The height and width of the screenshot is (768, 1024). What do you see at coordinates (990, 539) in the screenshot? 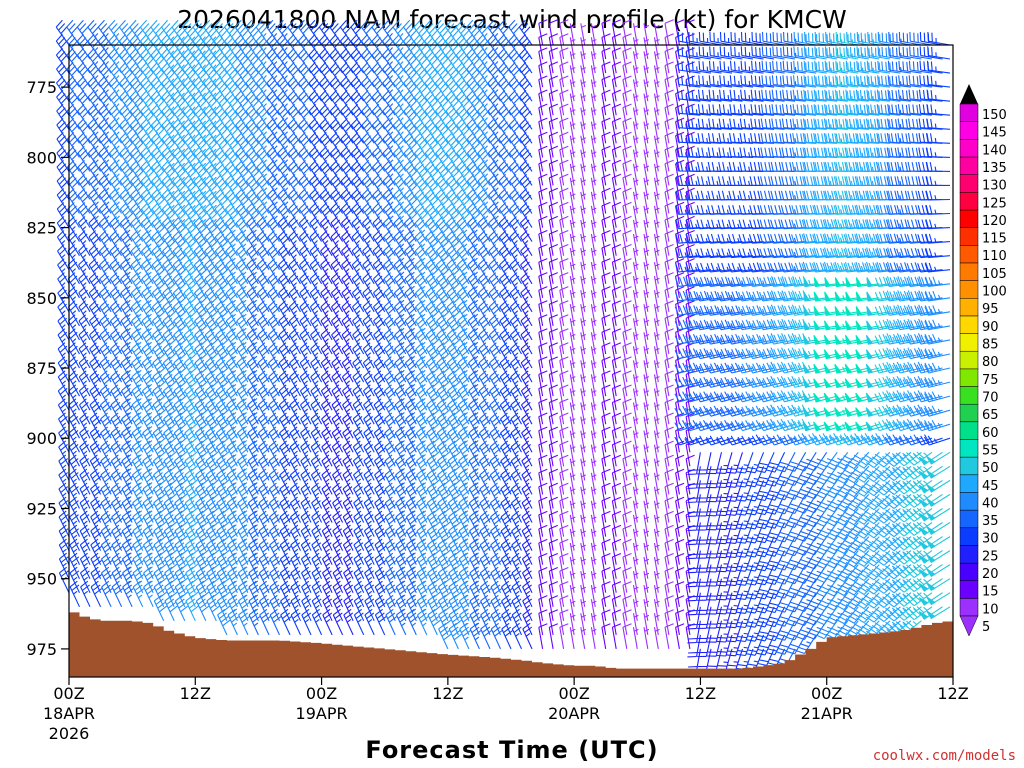
I see `colorbar-label: 30` at bounding box center [990, 539].